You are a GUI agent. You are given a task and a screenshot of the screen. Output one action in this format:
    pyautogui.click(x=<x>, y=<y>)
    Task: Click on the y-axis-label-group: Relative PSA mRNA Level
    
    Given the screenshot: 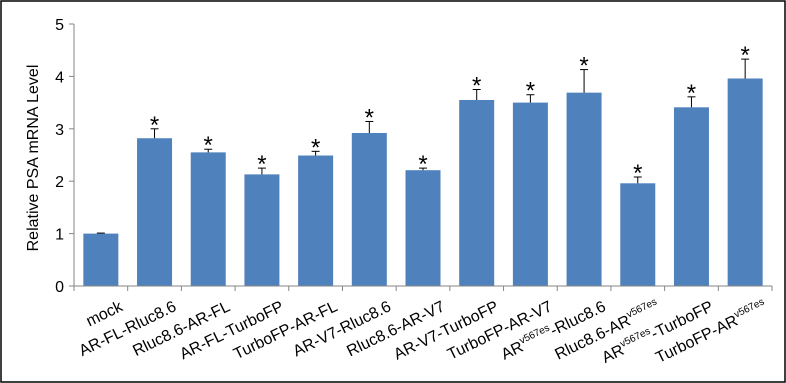 What is the action you would take?
    pyautogui.click(x=33, y=158)
    